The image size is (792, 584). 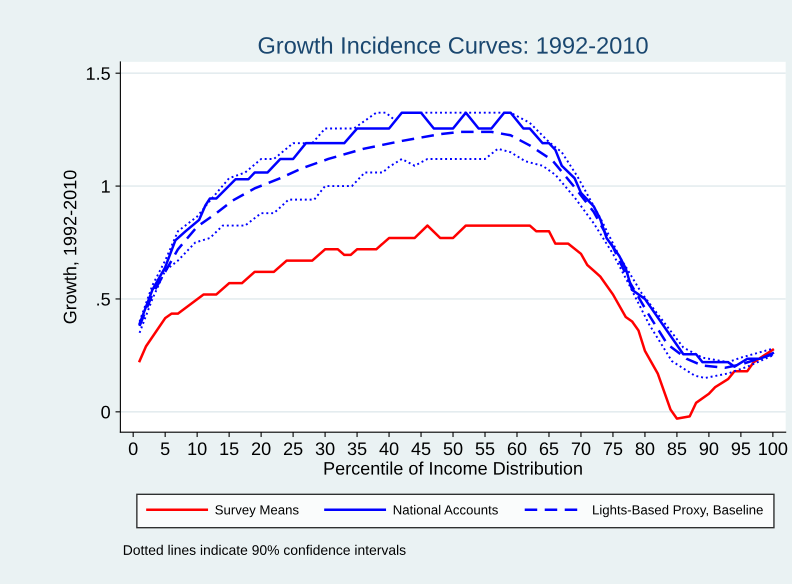 What do you see at coordinates (106, 186) in the screenshot?
I see `y-tick-label: 1` at bounding box center [106, 186].